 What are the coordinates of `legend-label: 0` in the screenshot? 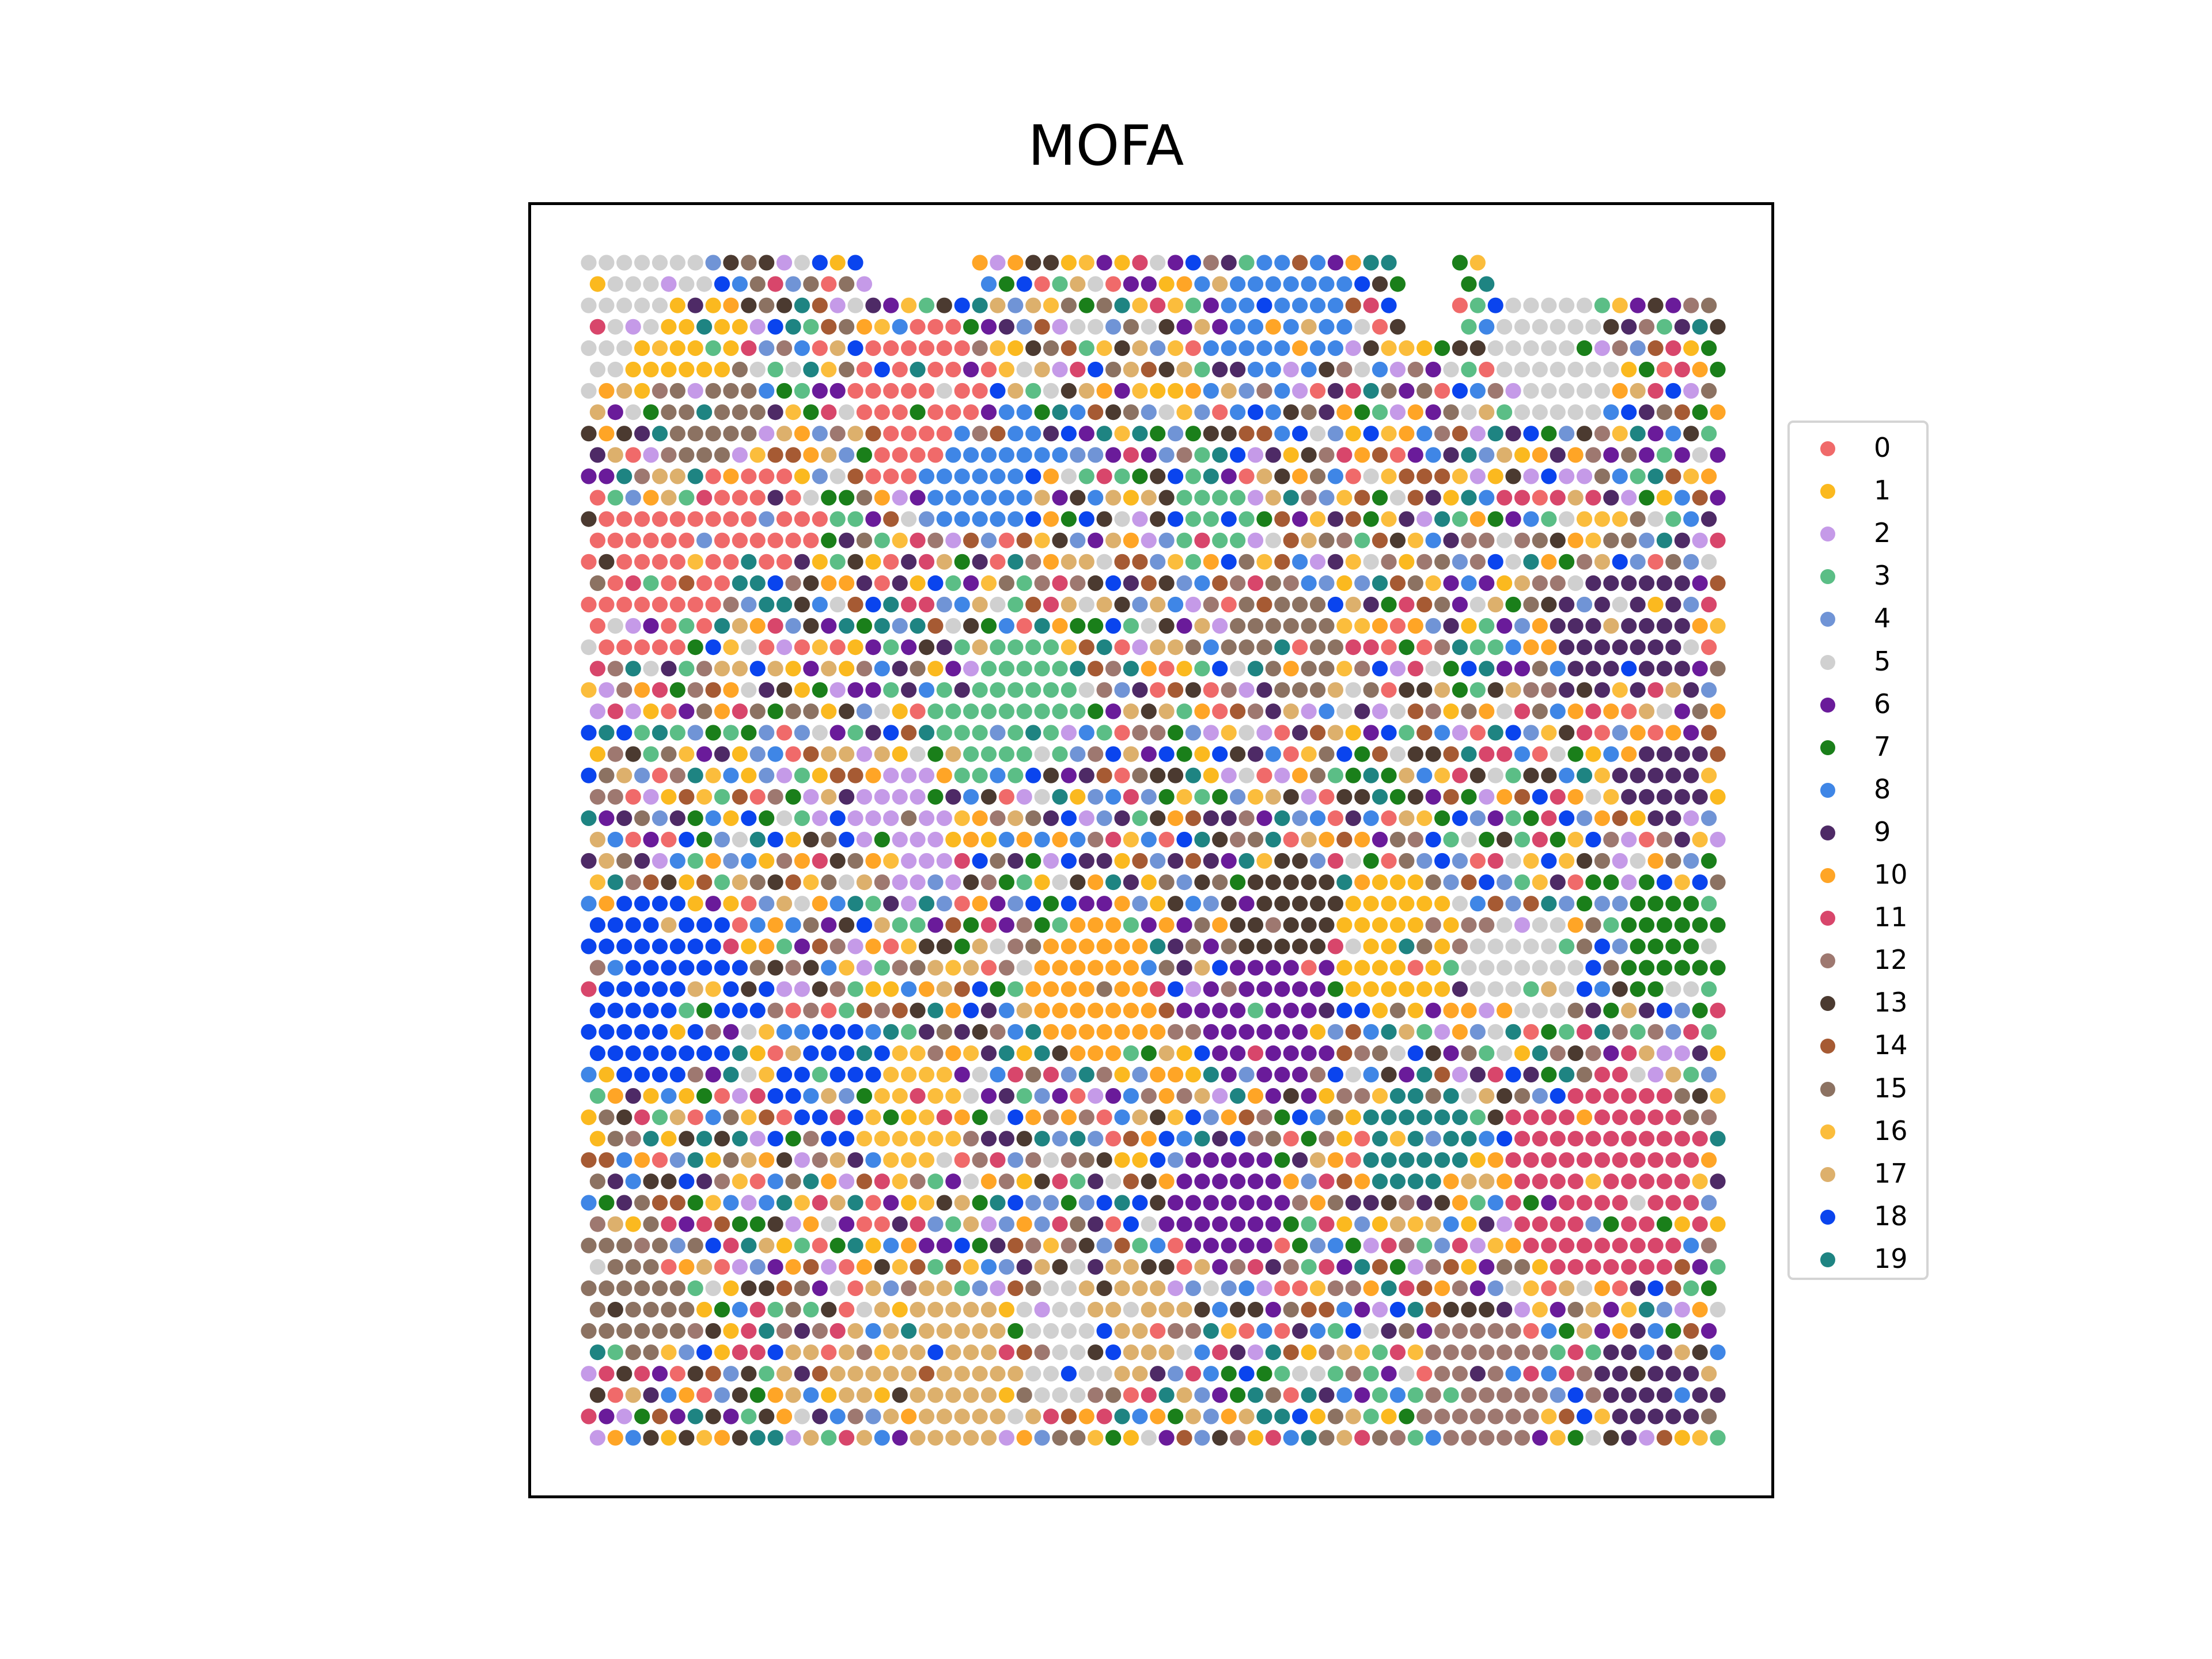 It's located at (1882, 447).